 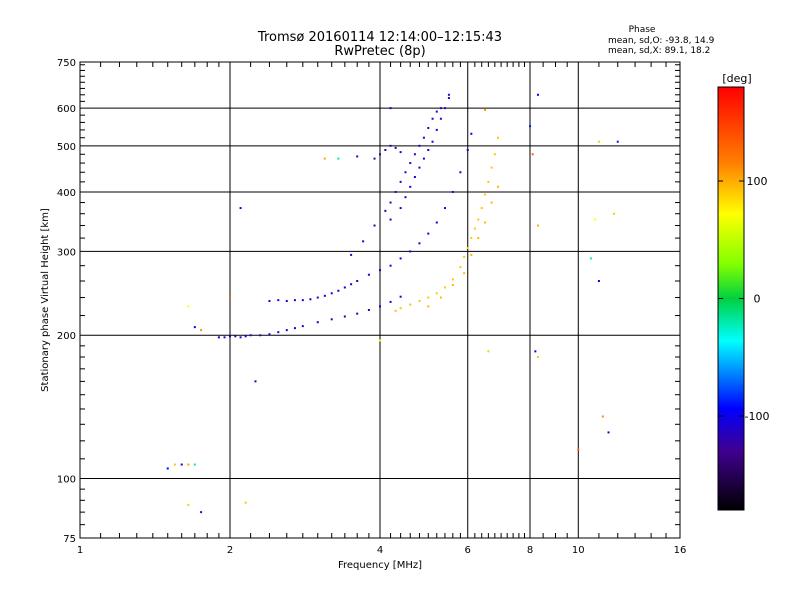 I want to click on y-axis-label: Stationary phase Virtual Height [km], so click(x=45, y=300).